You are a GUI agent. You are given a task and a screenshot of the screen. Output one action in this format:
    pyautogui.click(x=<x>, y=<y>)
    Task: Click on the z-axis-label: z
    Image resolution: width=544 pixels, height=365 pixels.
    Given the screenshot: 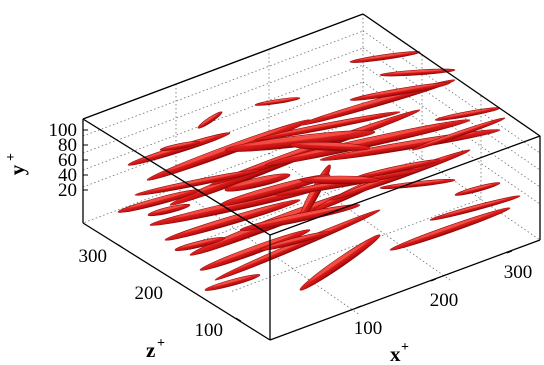 What is the action you would take?
    pyautogui.click(x=150, y=350)
    